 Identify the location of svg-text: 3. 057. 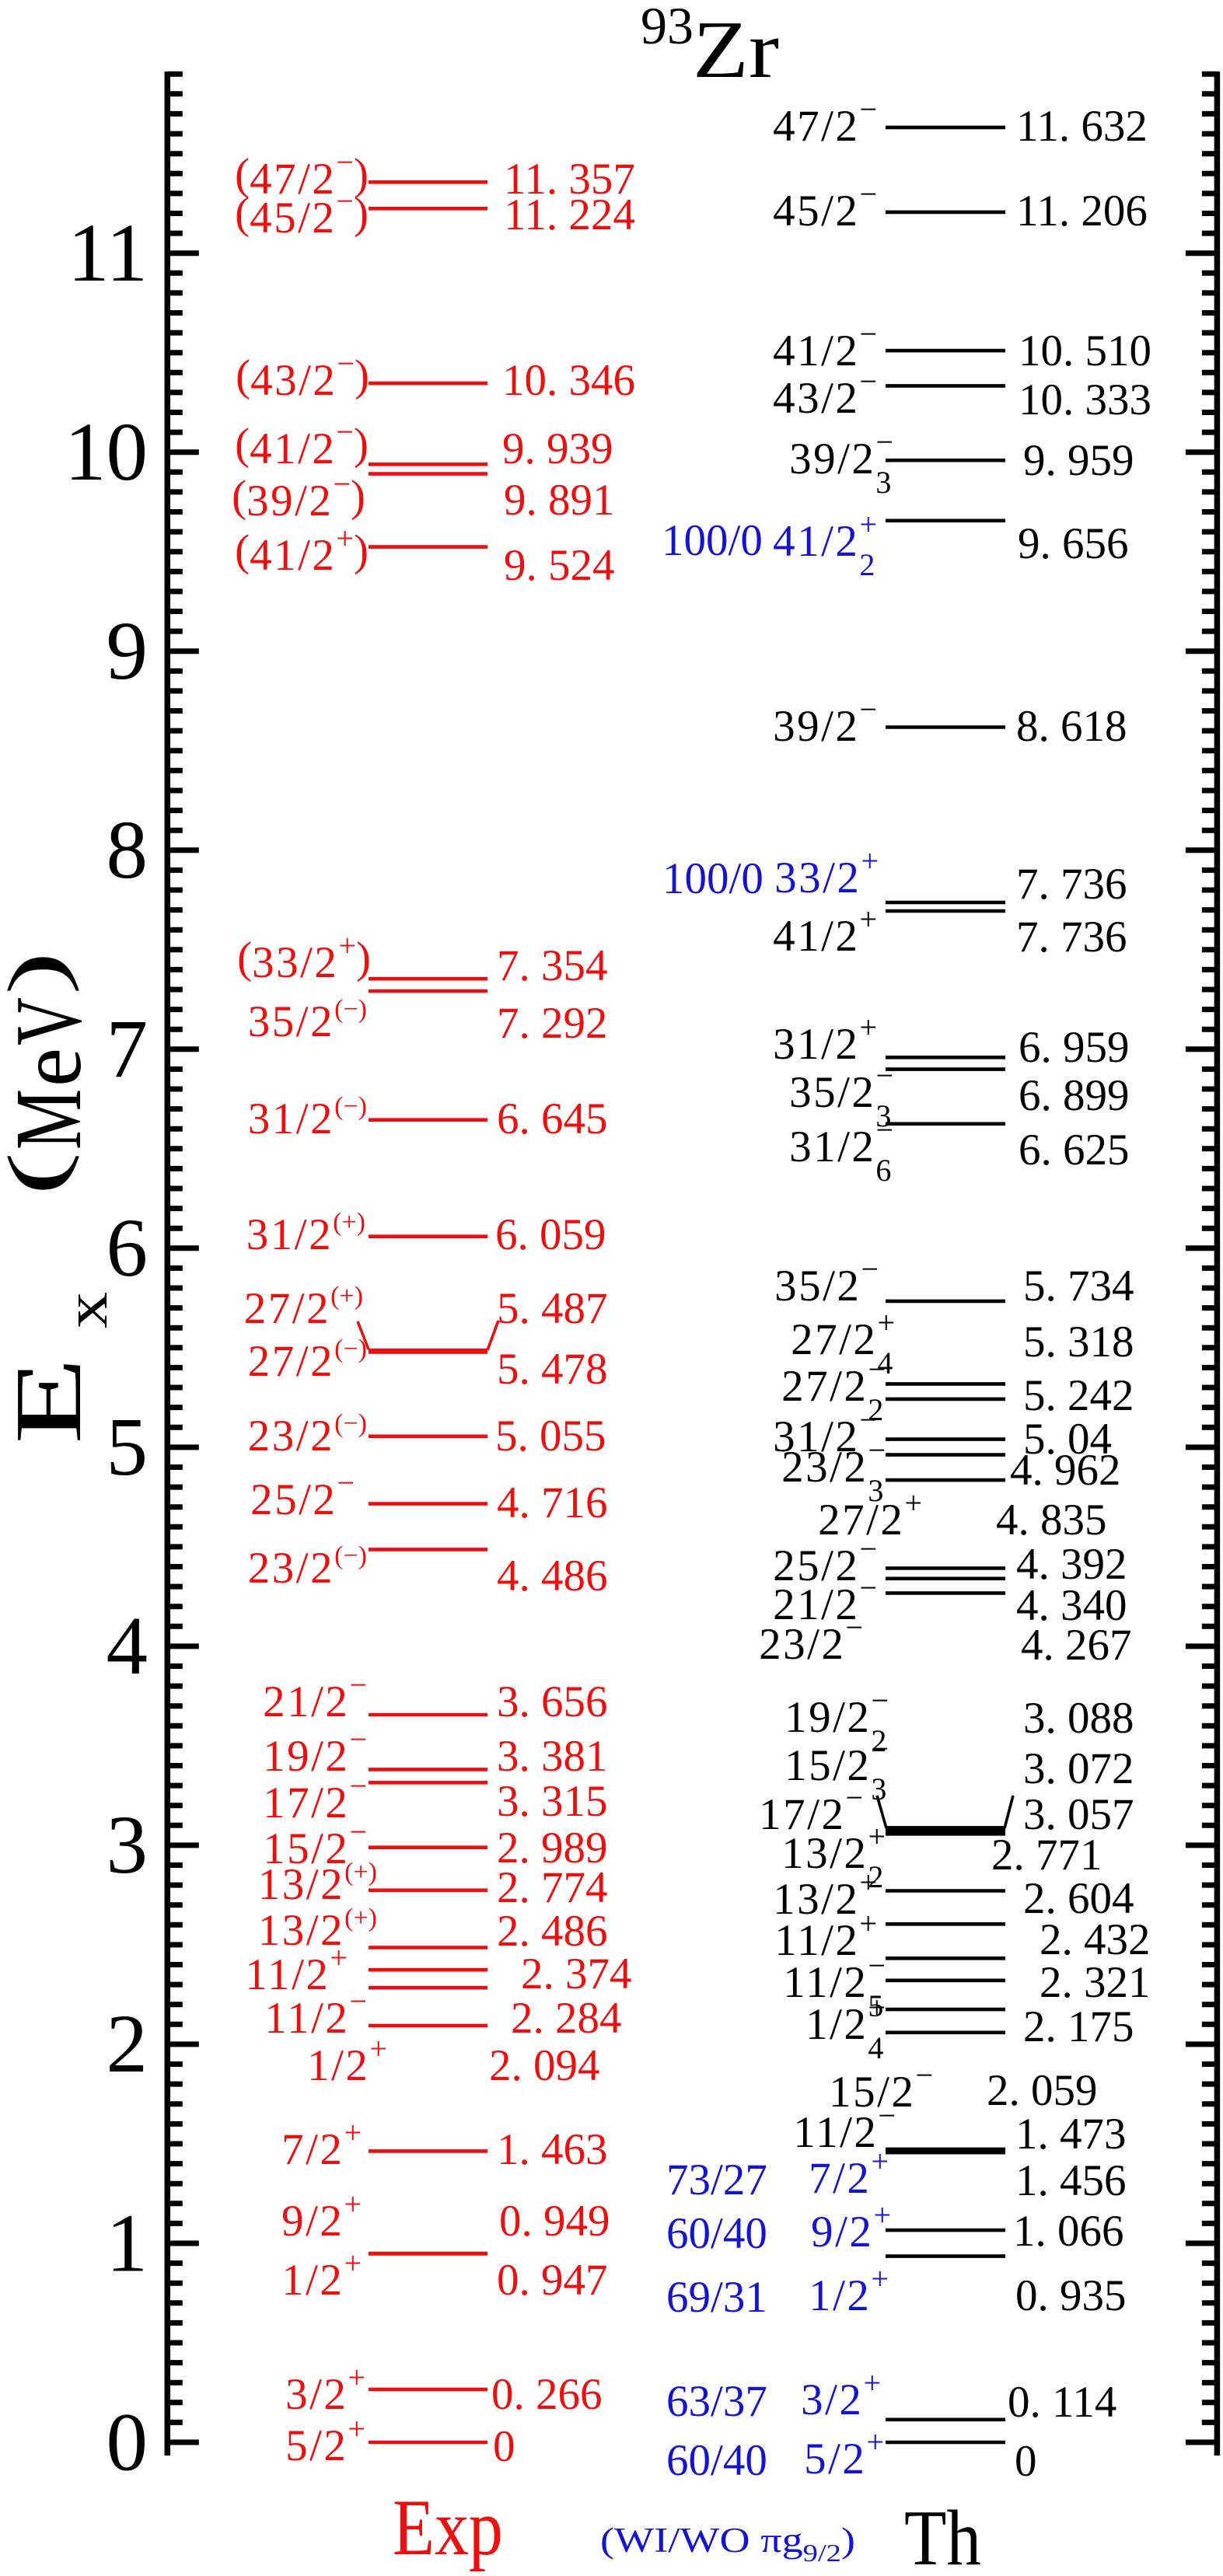
(1078, 1815).